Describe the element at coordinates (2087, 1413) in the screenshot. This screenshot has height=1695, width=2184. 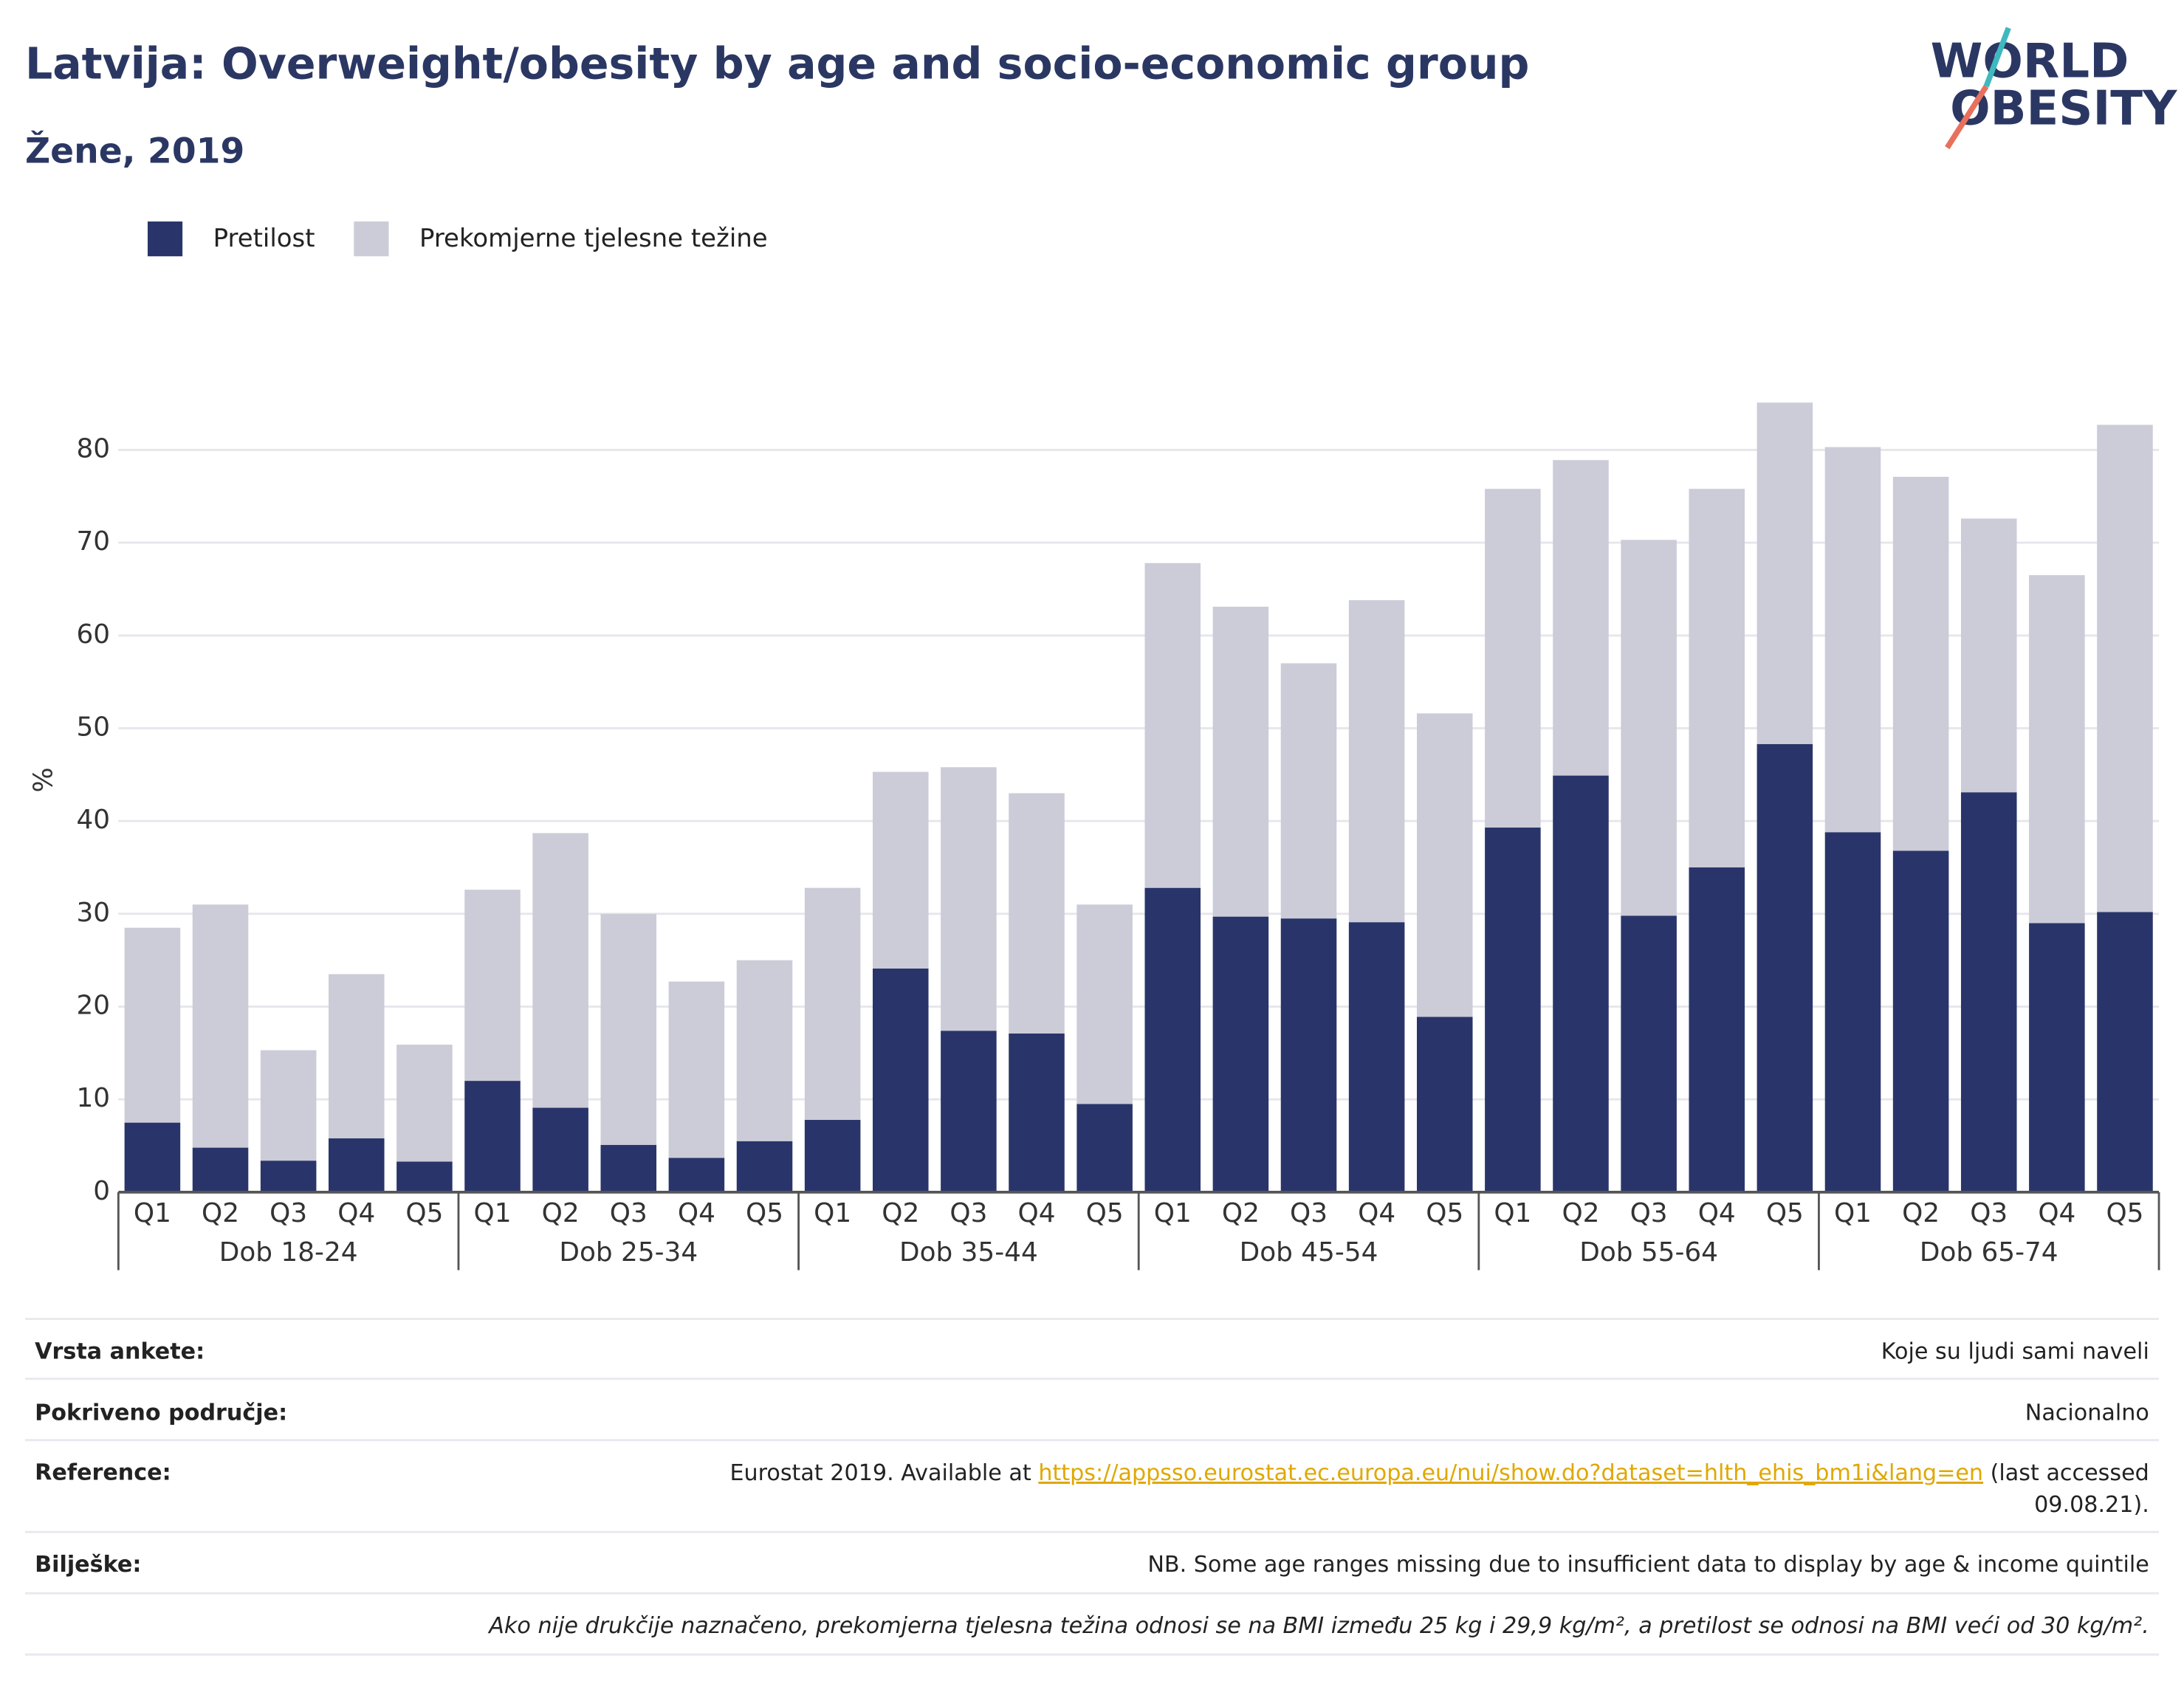
I see `table-value: Nacionalno` at that location.